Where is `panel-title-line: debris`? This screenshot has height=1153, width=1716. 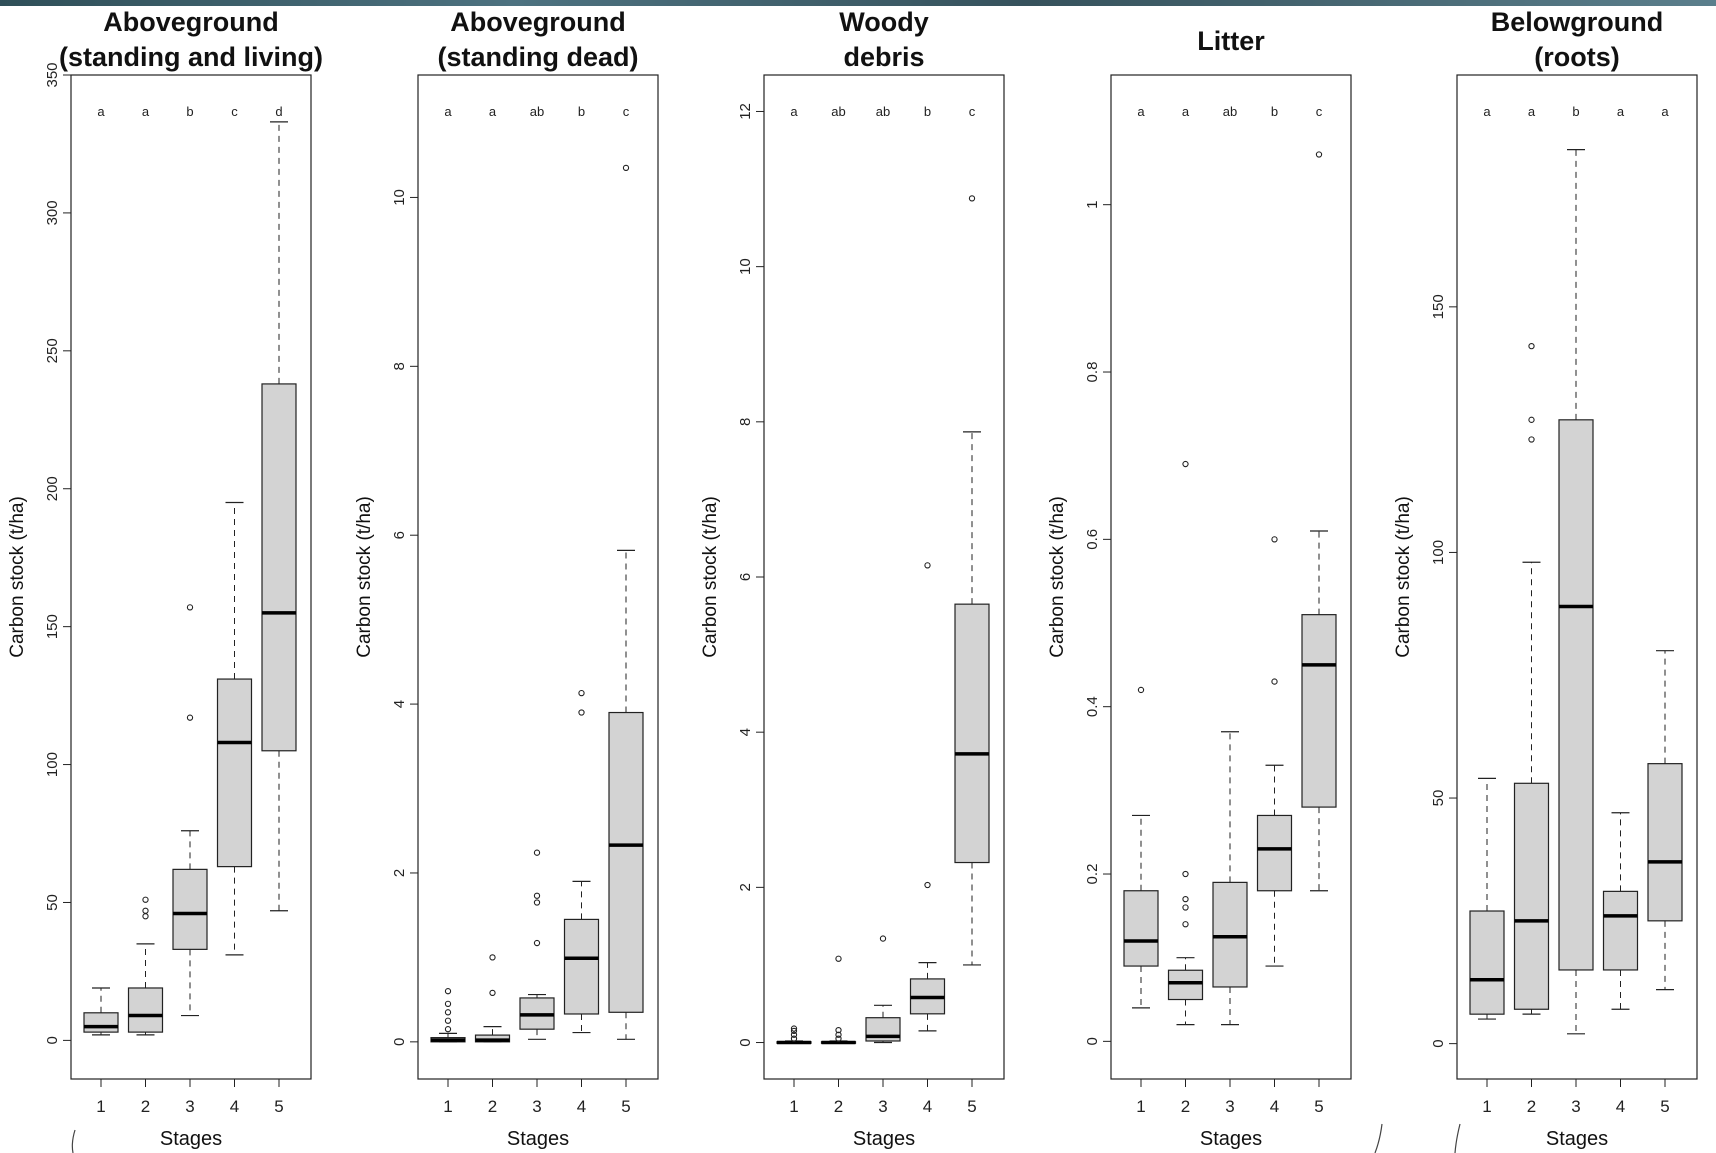
panel-title-line: debris is located at coordinates (883, 57).